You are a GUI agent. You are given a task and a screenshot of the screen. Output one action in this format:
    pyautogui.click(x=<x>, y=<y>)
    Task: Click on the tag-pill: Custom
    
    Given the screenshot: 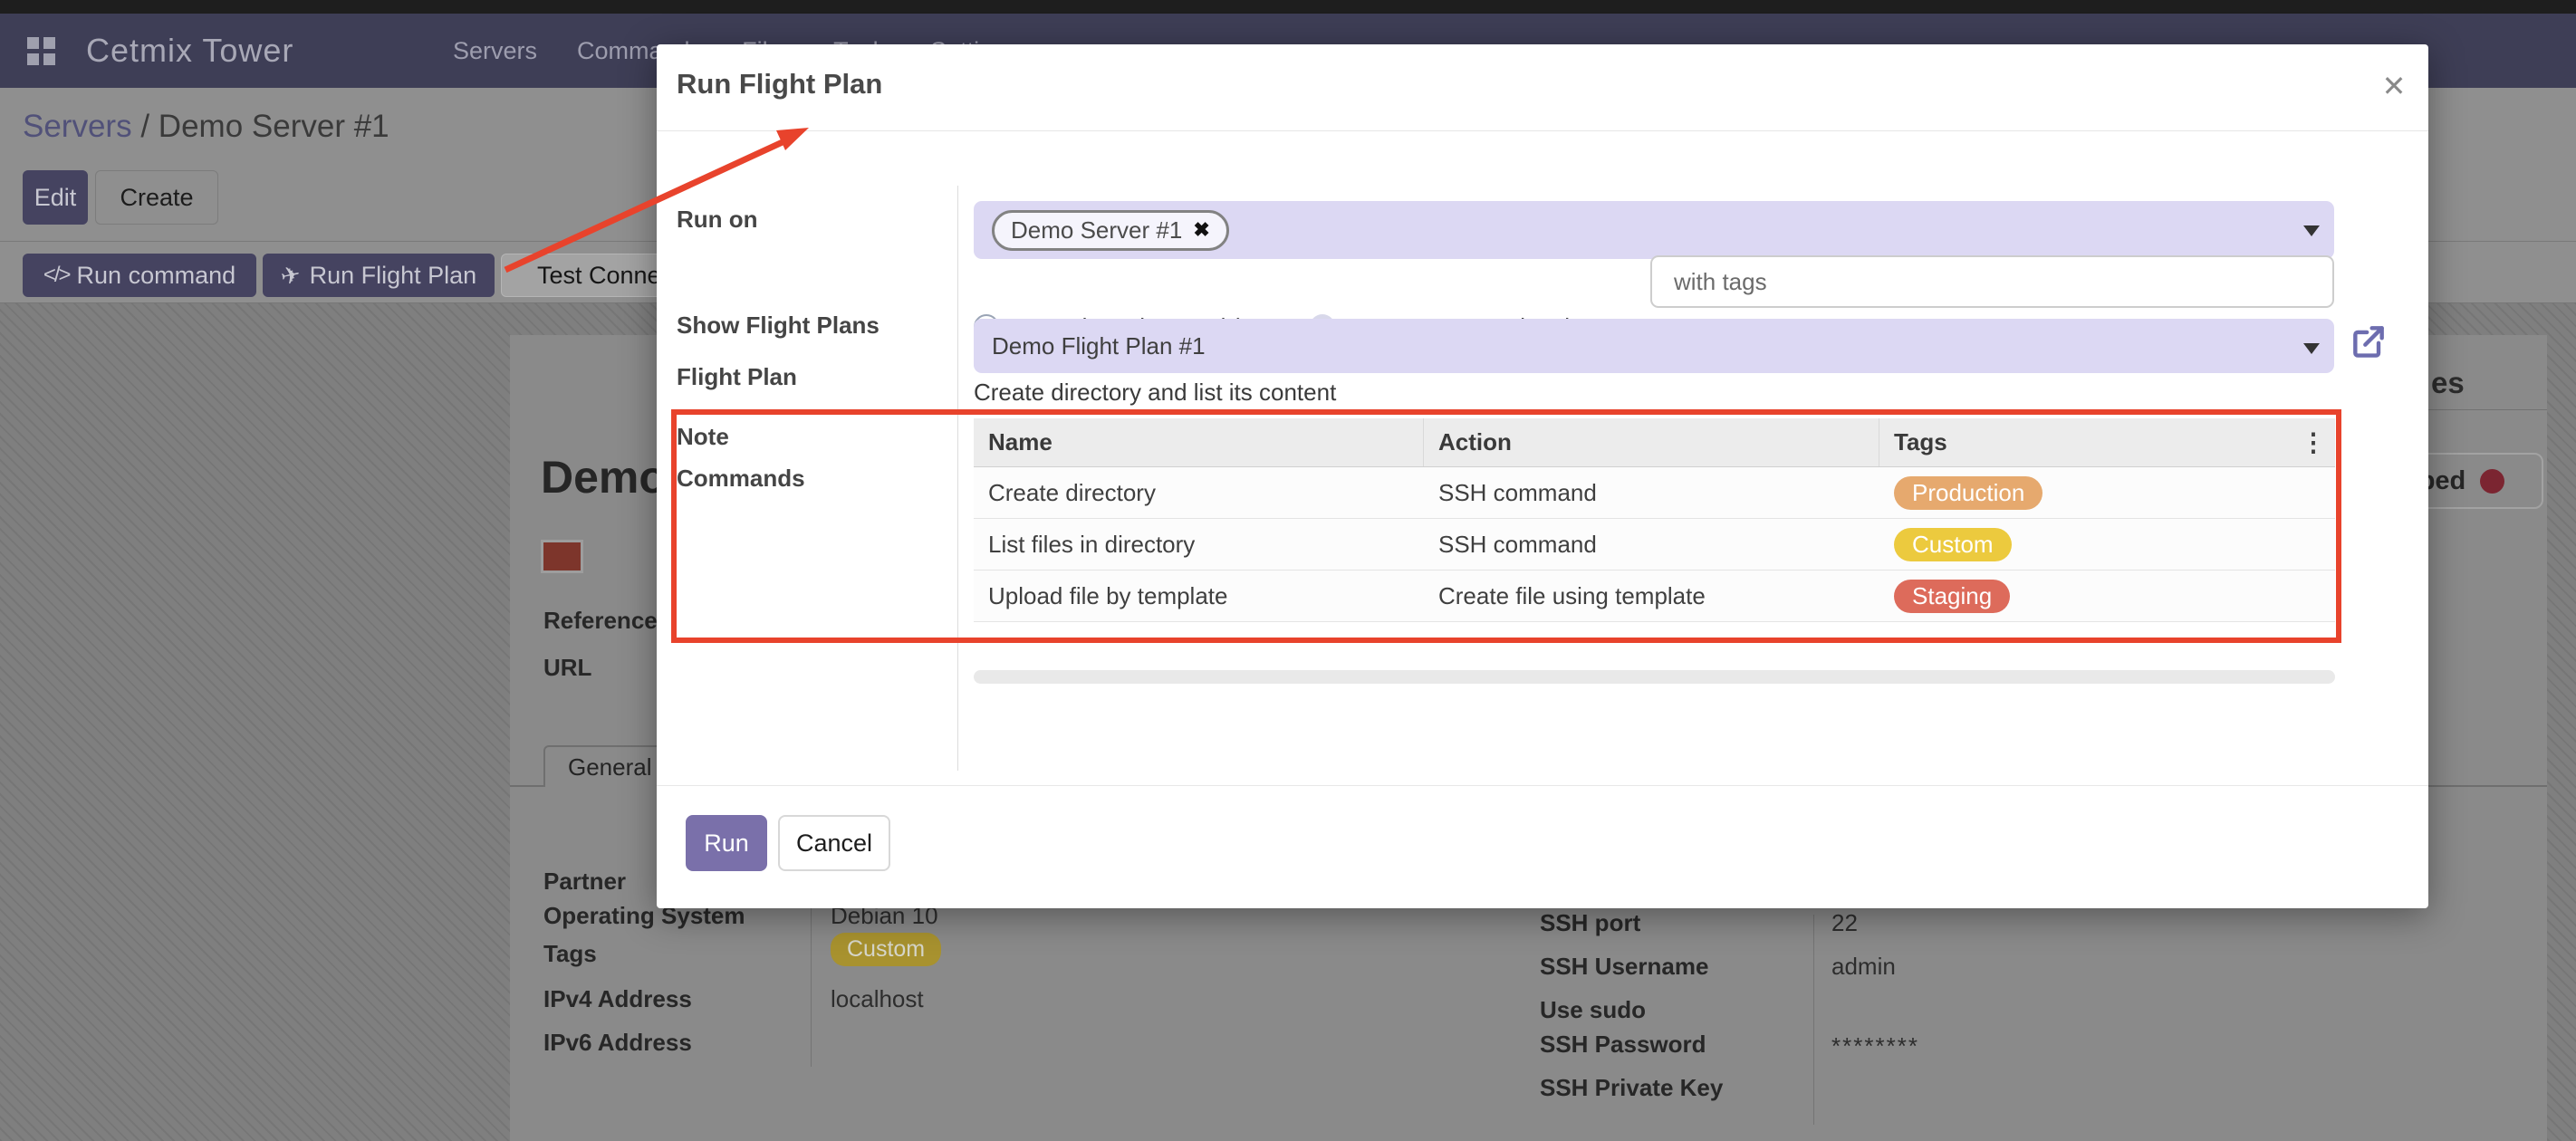 What is the action you would take?
    pyautogui.click(x=1953, y=544)
    